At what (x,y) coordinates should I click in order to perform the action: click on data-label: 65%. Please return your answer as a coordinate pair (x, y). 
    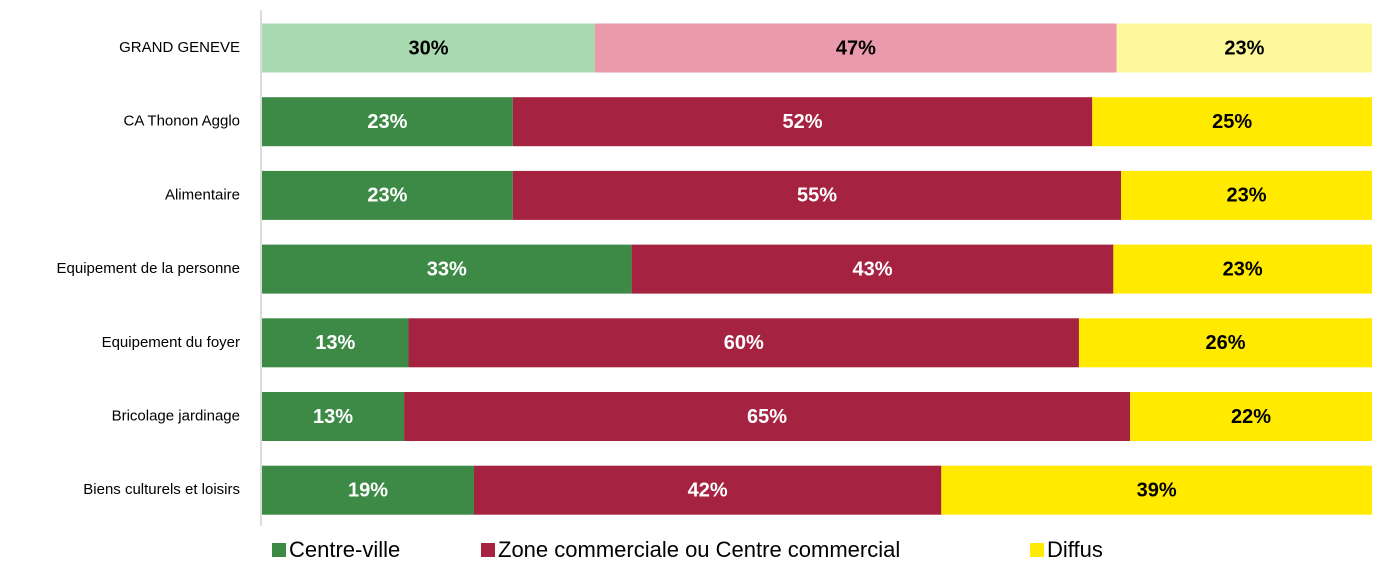
    Looking at the image, I should click on (767, 417).